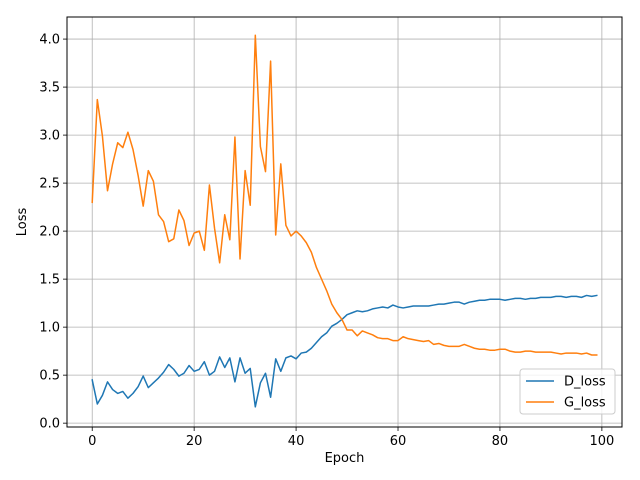 This screenshot has height=480, width=640. What do you see at coordinates (49, 40) in the screenshot?
I see `y-tick-label: 4.0` at bounding box center [49, 40].